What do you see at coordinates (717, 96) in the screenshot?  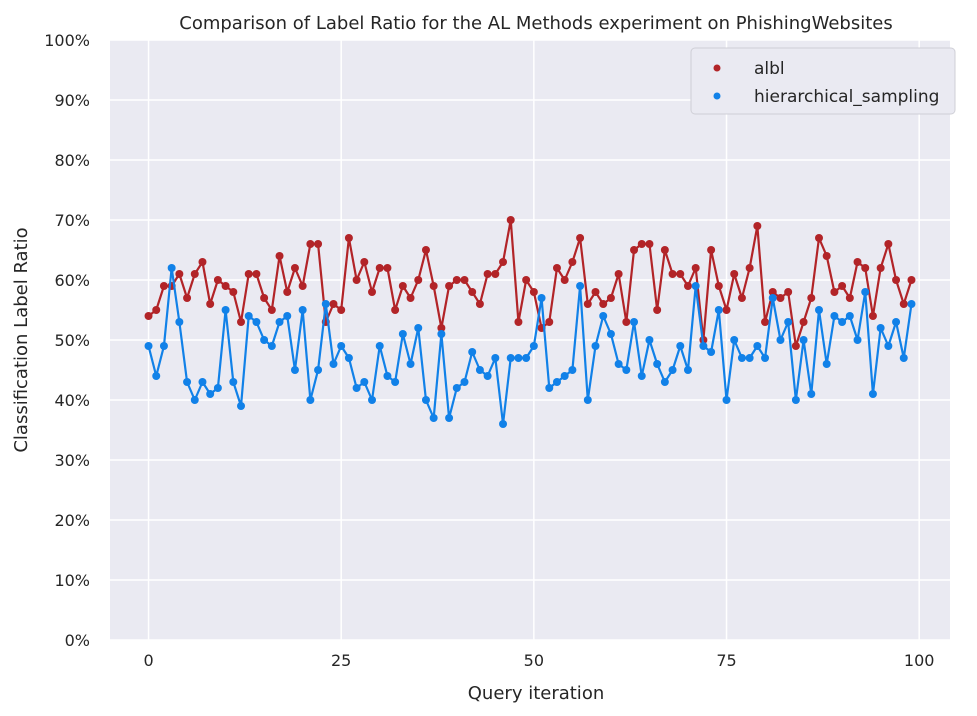 I see `legend-marker-hierarchical-sampling` at bounding box center [717, 96].